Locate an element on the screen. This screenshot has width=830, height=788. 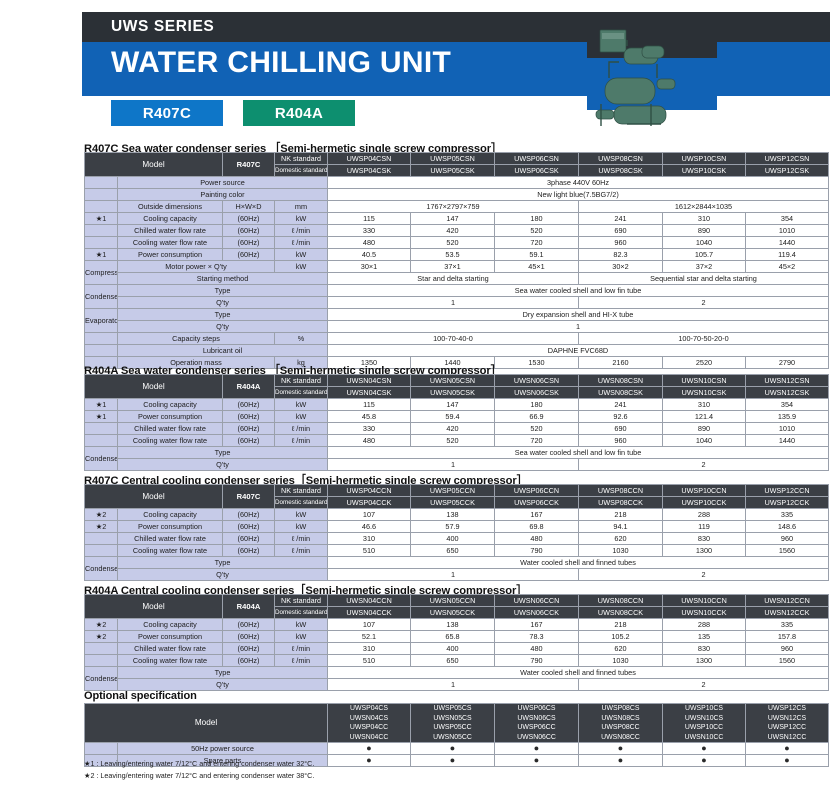
cell-value: 78.3 is located at coordinates (536, 636).